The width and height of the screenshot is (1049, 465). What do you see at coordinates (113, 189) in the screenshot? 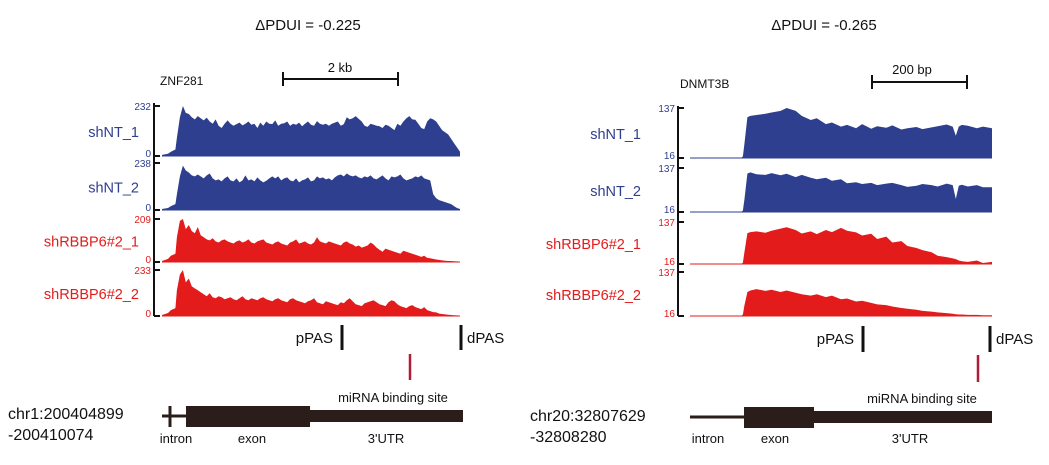
I see `left-track-2-name: shNT_2` at bounding box center [113, 189].